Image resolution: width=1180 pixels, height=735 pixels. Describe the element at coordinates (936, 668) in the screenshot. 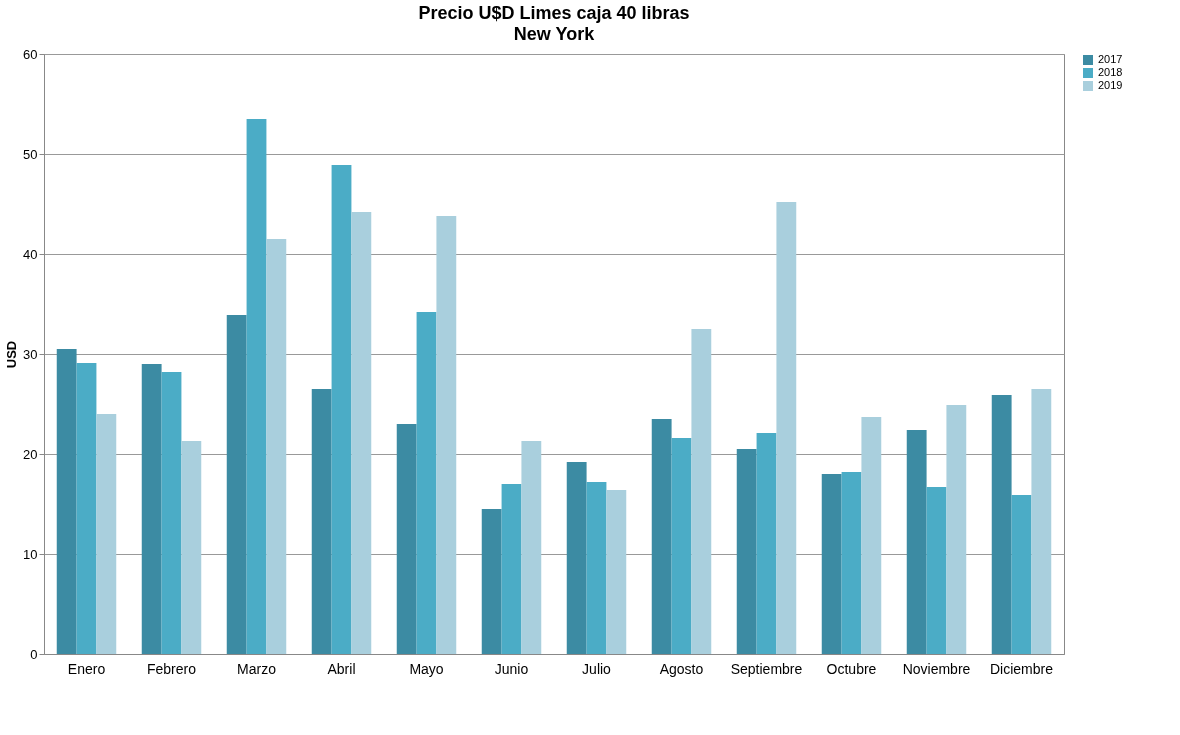

I see `x-tick-label: Noviembre` at that location.